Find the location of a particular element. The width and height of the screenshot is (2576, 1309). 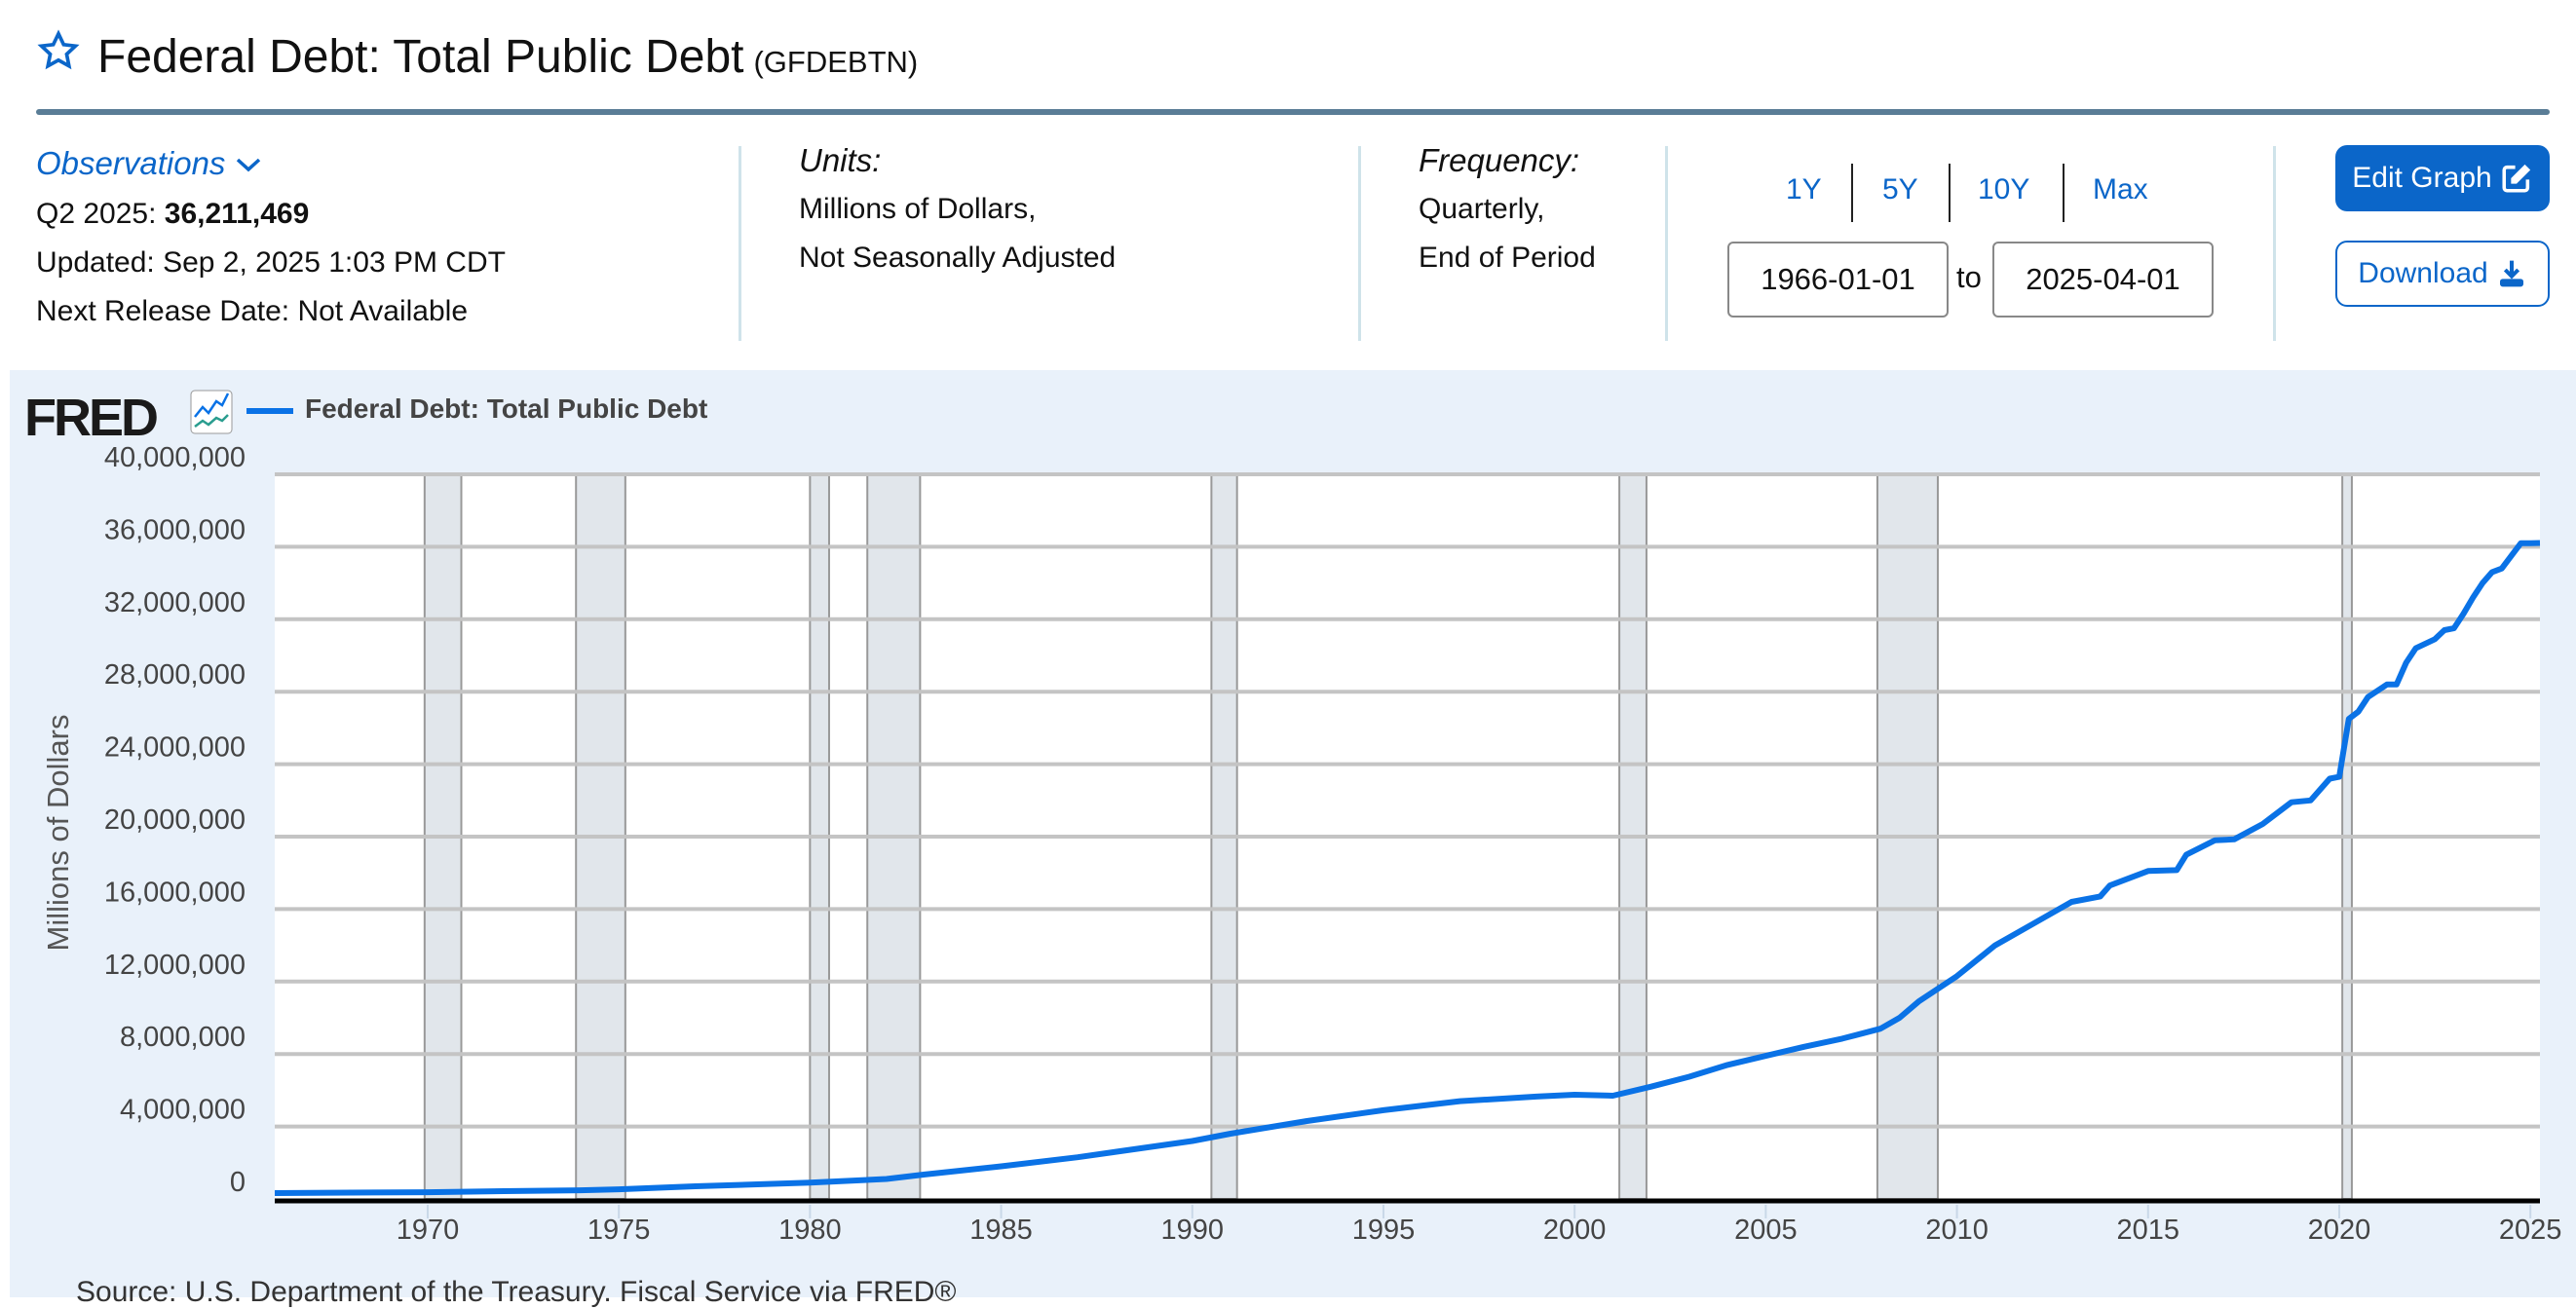

title-divider is located at coordinates (1293, 112).